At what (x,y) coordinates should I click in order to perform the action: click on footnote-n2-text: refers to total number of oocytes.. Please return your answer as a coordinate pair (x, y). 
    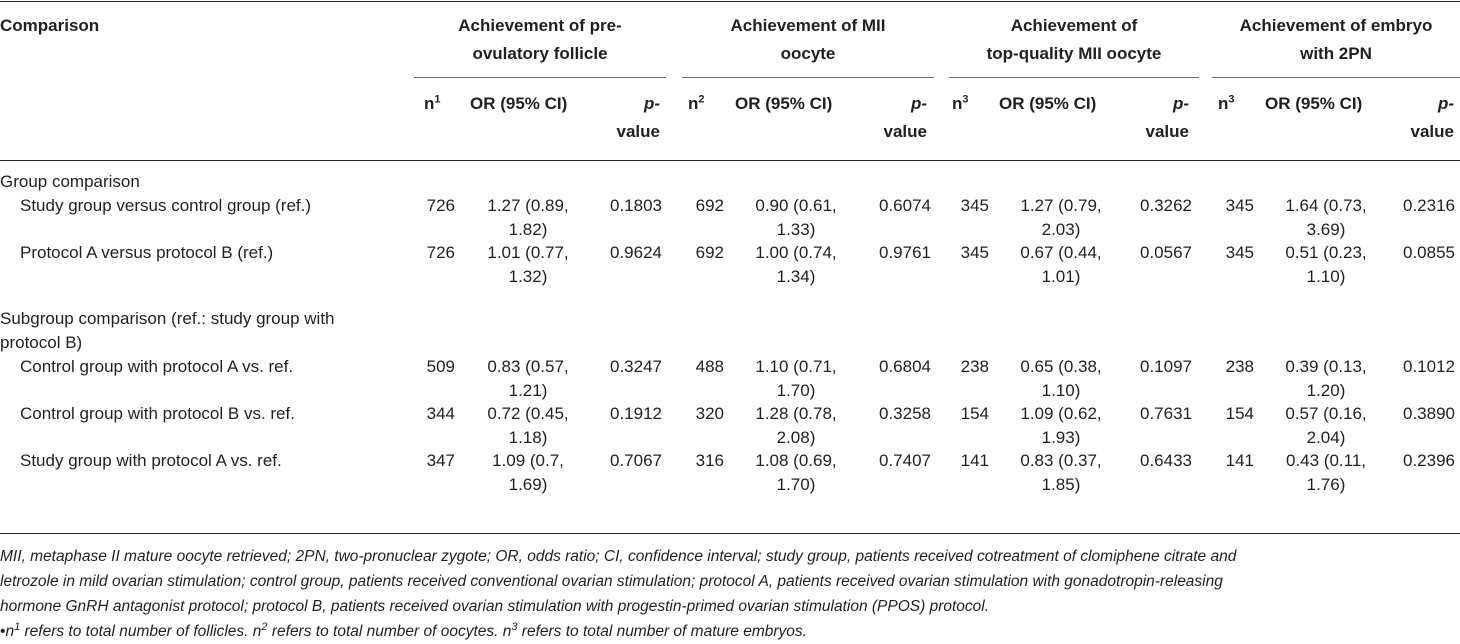
    Looking at the image, I should click on (385, 631).